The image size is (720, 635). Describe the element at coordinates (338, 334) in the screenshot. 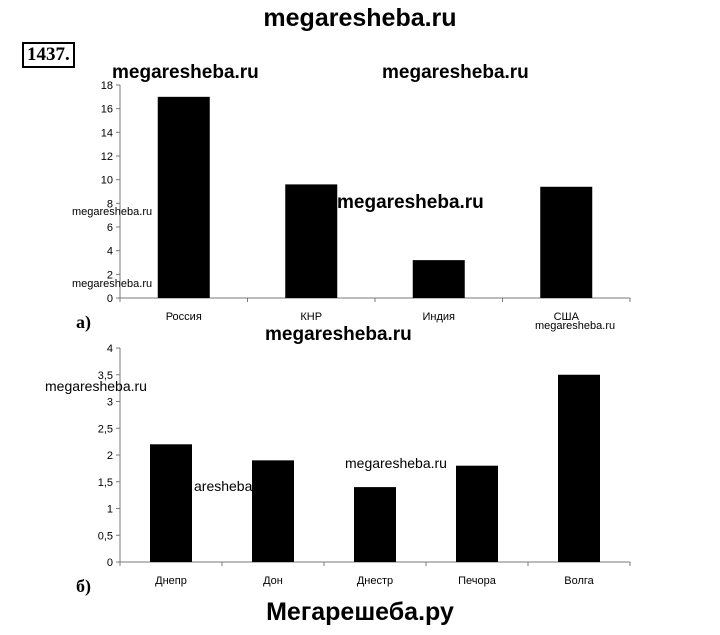

I see `watermark-7: megaresheba.ru` at that location.